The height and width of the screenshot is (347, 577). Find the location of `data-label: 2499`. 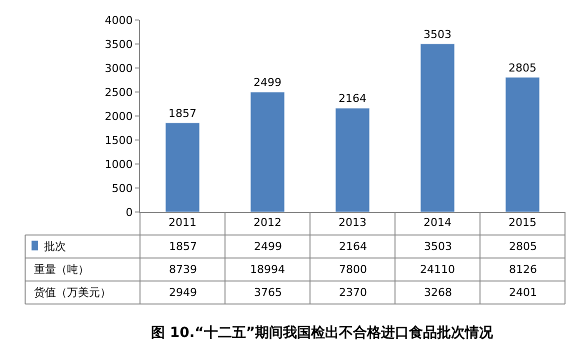

data-label: 2499 is located at coordinates (268, 83).